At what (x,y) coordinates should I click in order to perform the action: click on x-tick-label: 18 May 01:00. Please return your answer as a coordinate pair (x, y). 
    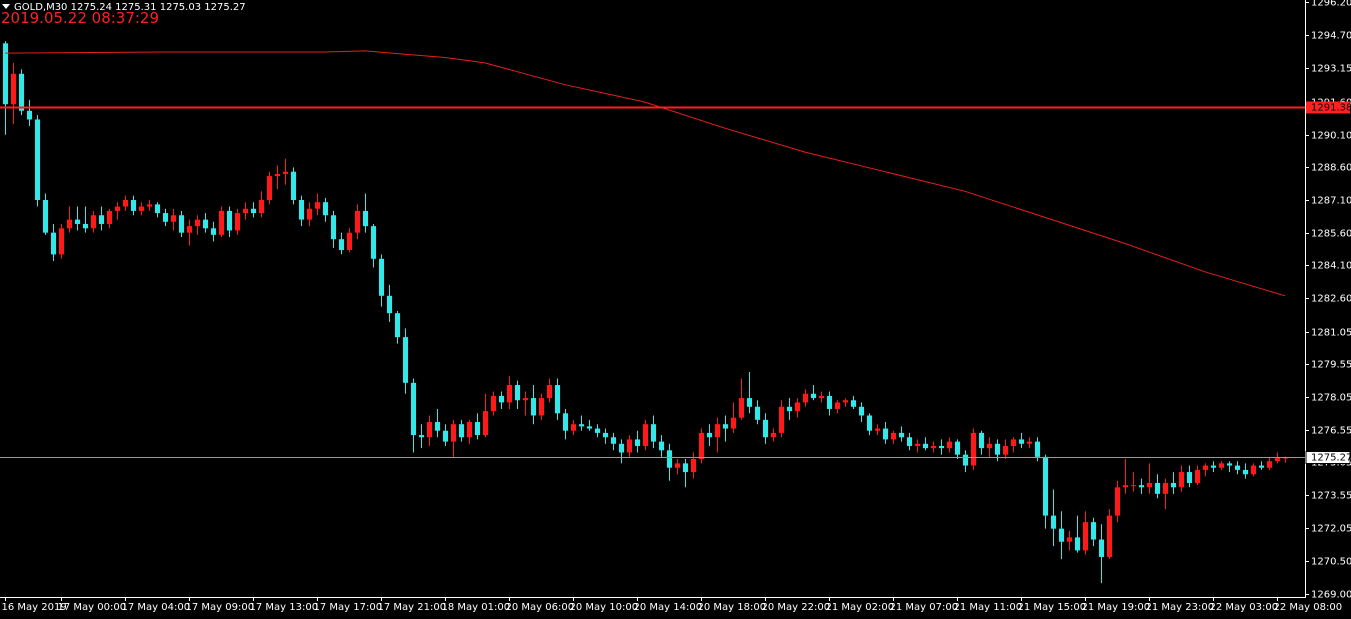
    Looking at the image, I should click on (476, 607).